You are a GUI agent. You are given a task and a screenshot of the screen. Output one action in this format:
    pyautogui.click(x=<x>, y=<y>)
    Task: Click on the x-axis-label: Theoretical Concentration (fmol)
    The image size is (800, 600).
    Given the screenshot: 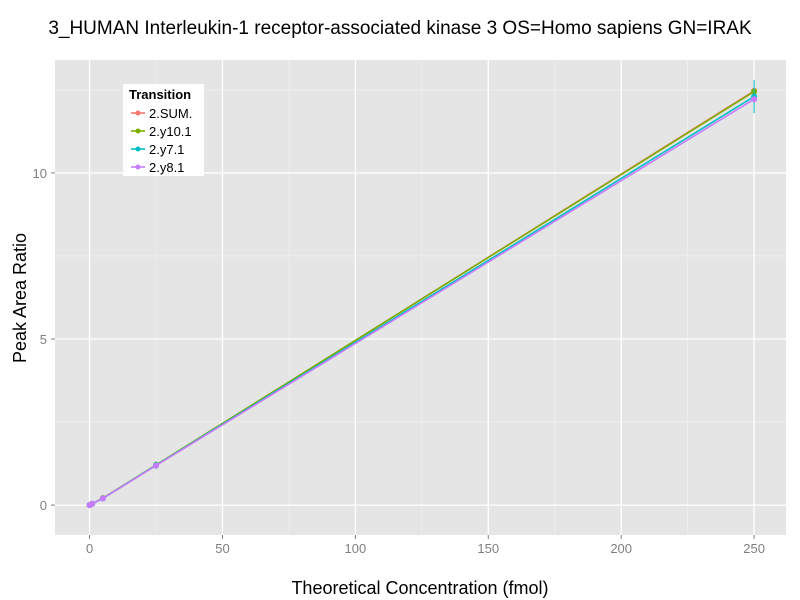 What is the action you would take?
    pyautogui.click(x=419, y=588)
    